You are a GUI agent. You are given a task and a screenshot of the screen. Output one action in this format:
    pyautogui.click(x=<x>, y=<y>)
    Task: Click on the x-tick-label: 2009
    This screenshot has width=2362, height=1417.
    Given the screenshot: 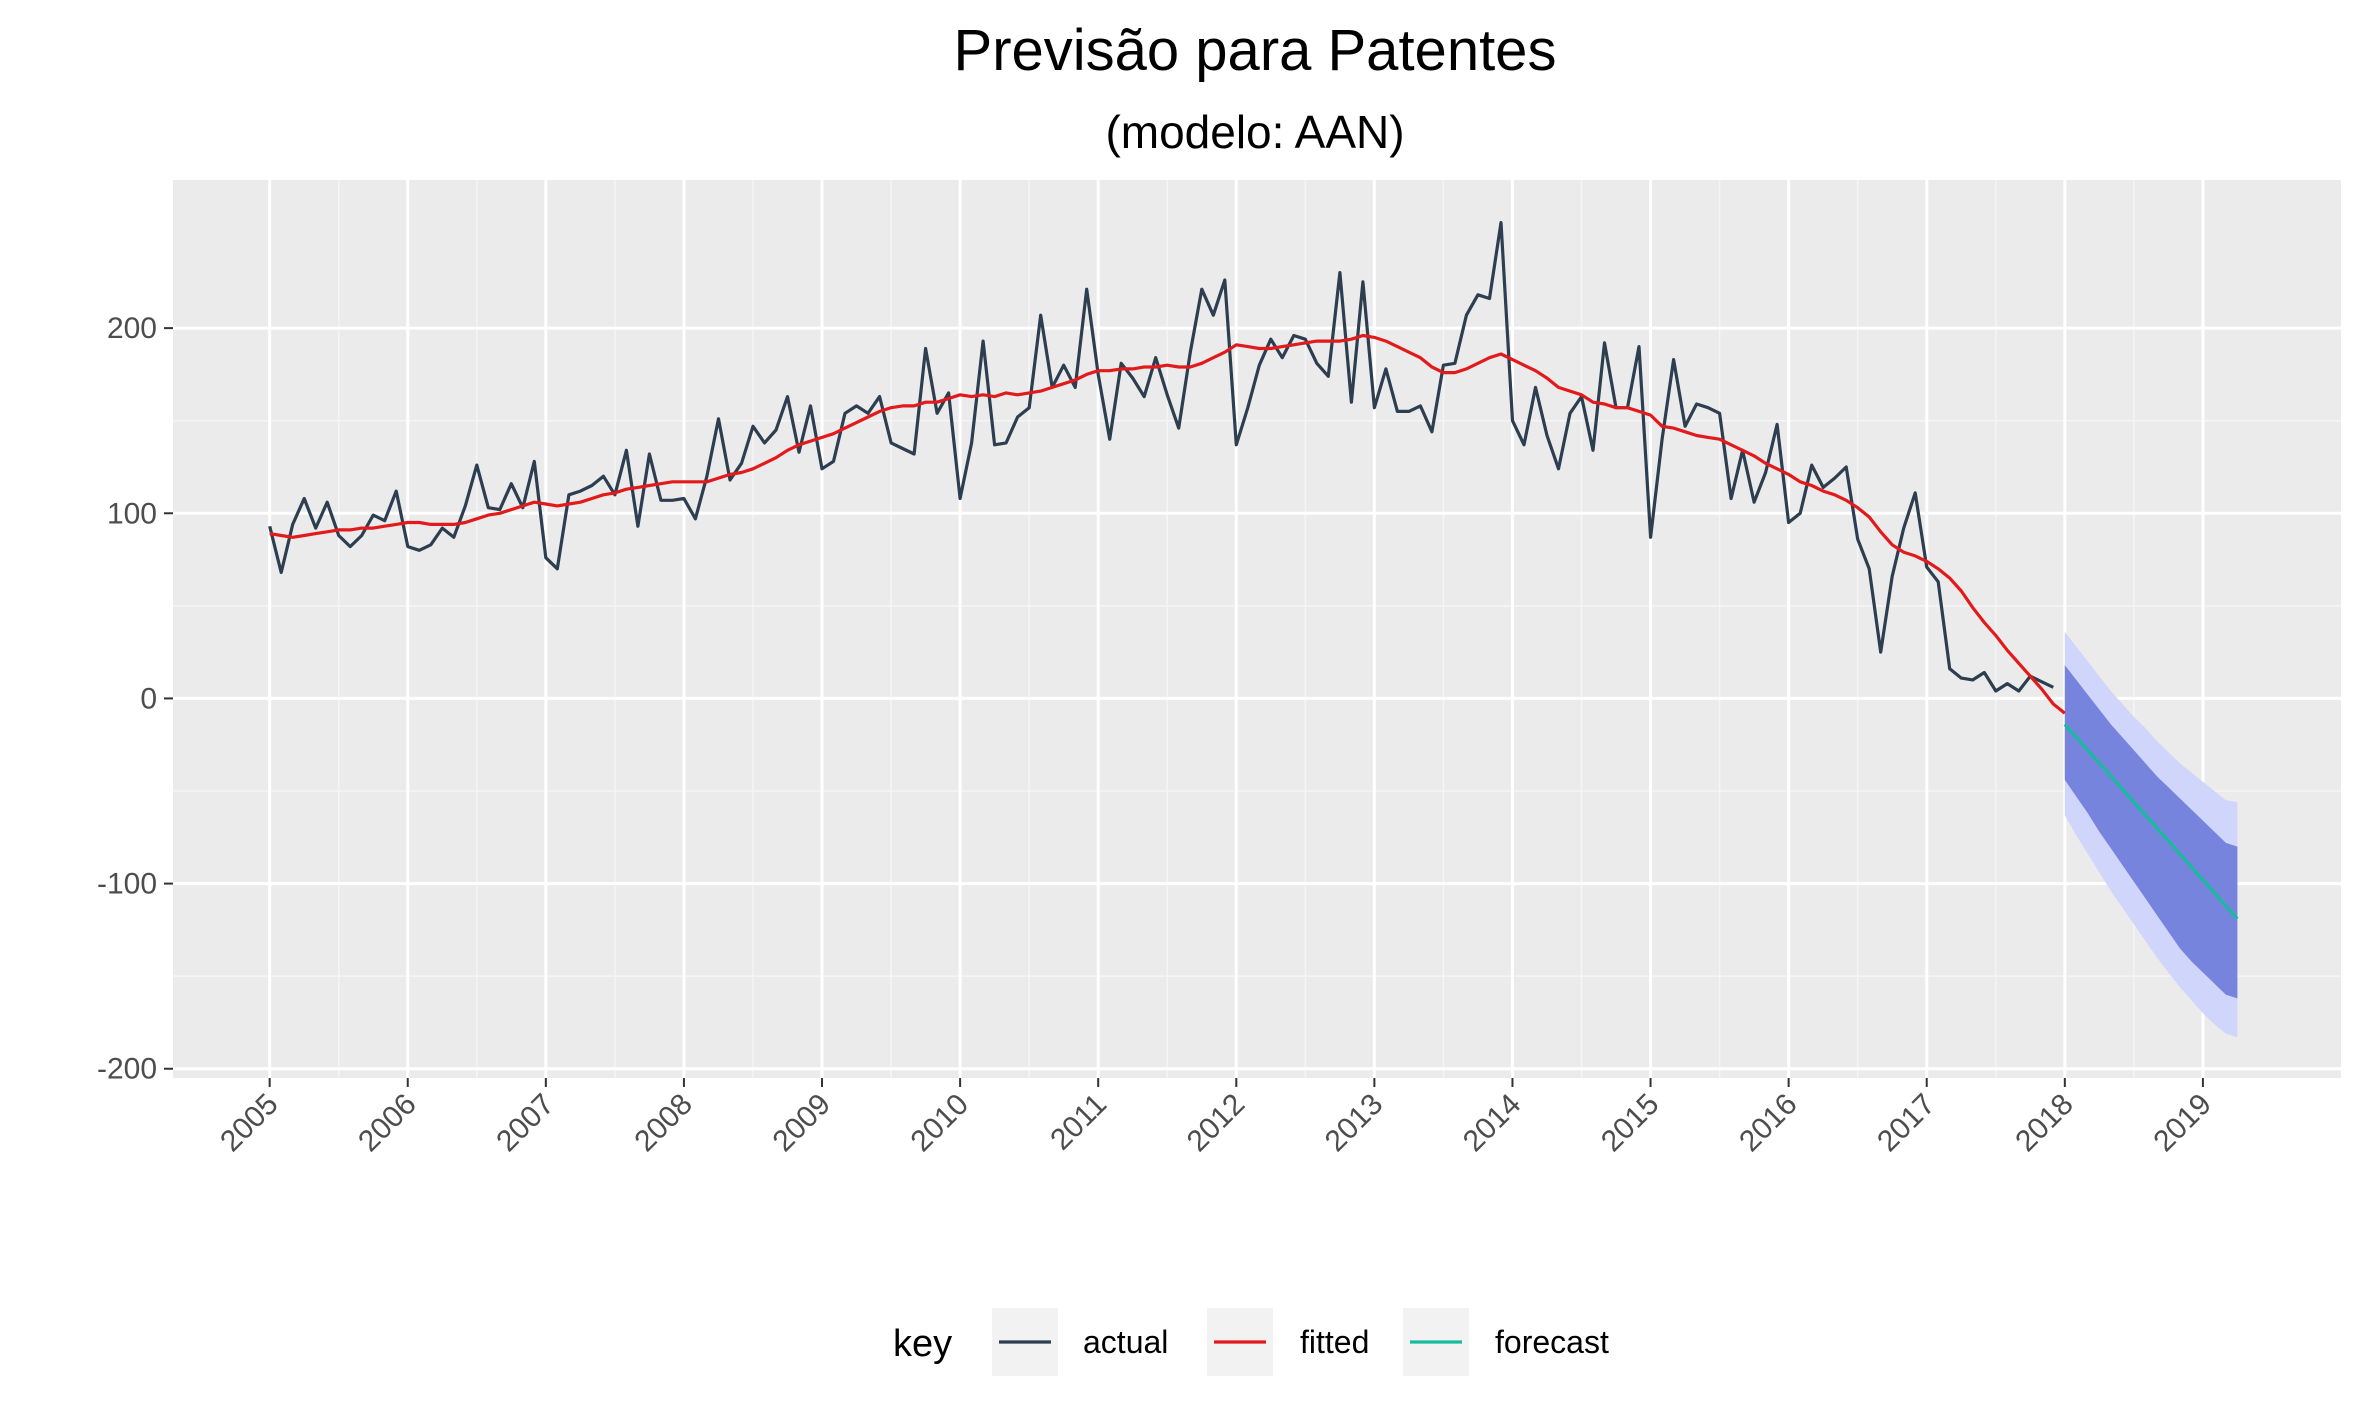 What is the action you would take?
    pyautogui.click(x=801, y=1123)
    